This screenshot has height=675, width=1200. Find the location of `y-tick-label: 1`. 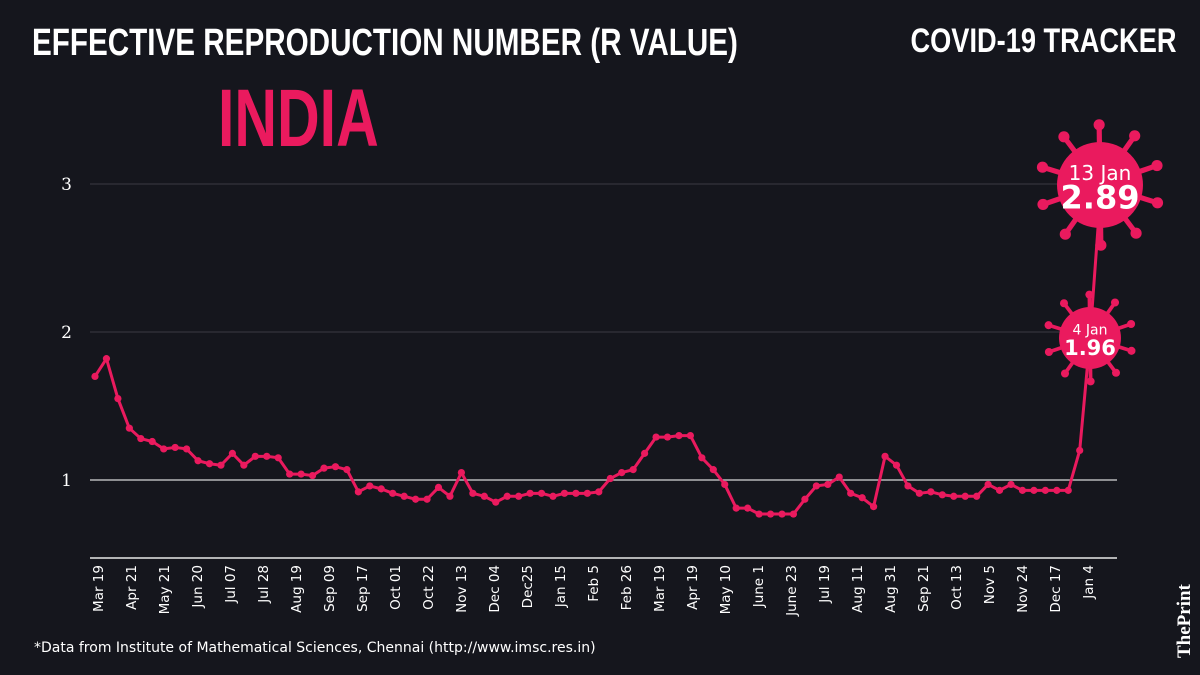

y-tick-label: 1 is located at coordinates (66, 481).